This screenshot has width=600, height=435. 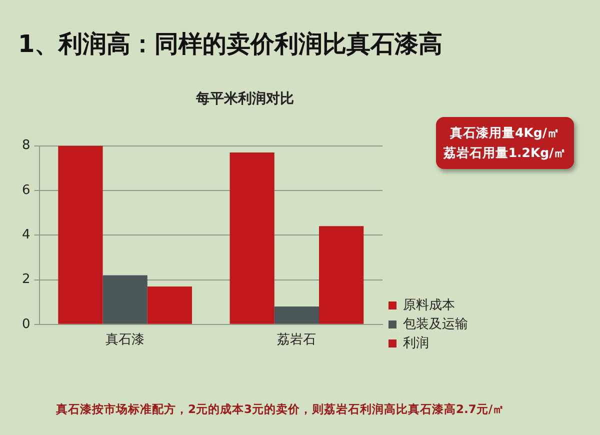 I want to click on text: 真石漆按市场标准配方，2元的成本3元的卖价，则荔岩石利润高比真石漆高2.7元/㎡, so click(x=280, y=409).